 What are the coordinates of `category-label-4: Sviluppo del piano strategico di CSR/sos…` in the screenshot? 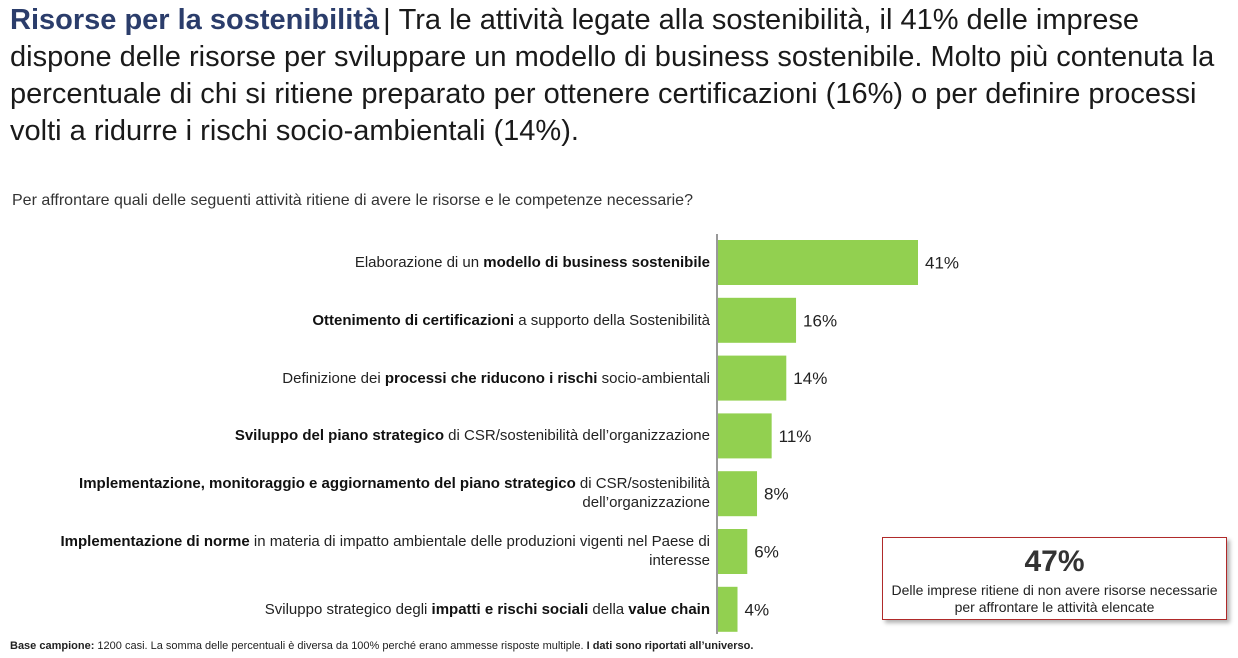 It's located at (360, 435).